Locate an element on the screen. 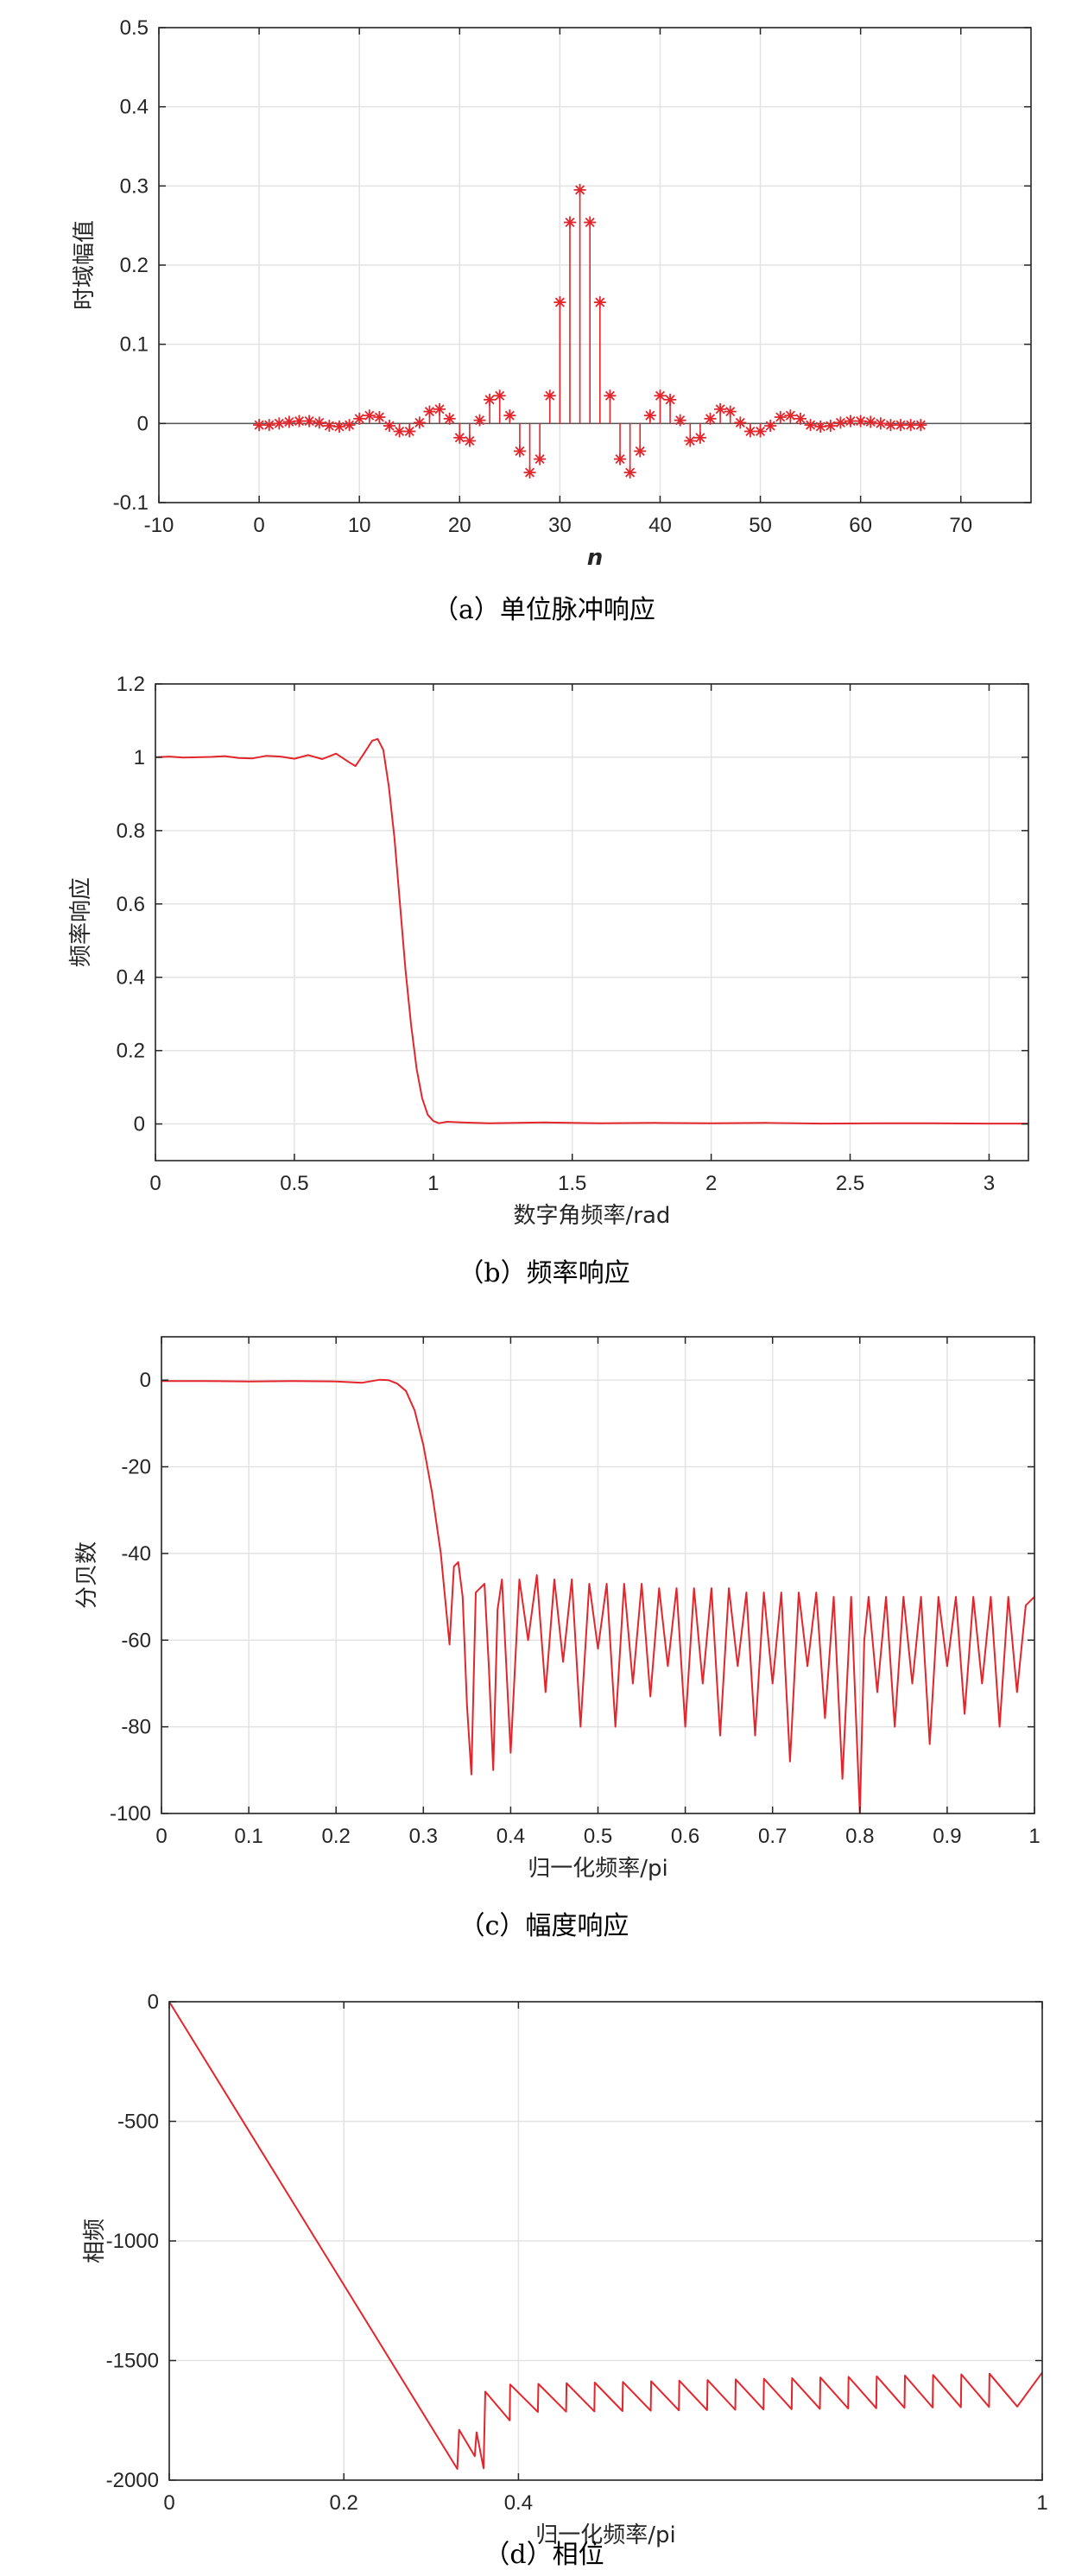  y-axis-label: 时域幅值 is located at coordinates (85, 265).